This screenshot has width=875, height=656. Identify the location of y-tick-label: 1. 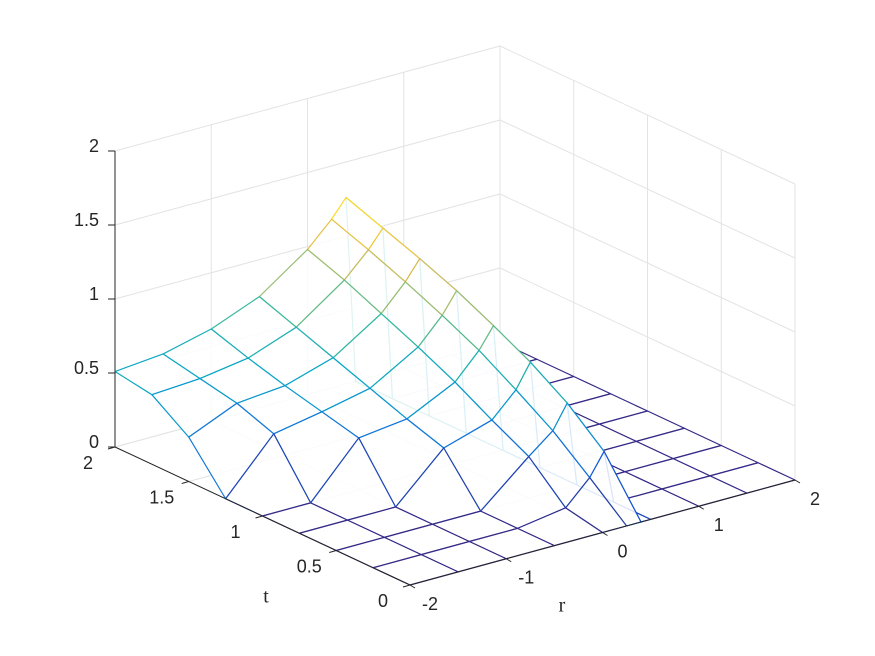
(235, 532).